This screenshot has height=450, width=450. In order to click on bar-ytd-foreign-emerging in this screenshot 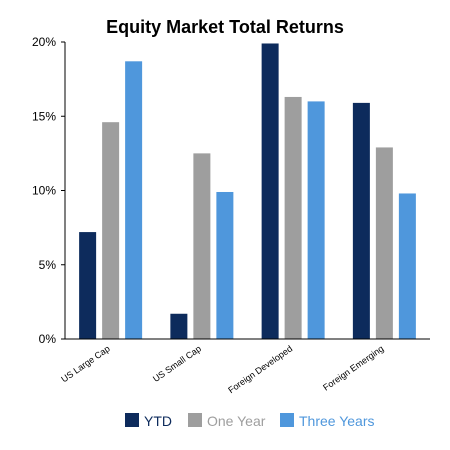, I will do `click(361, 220)`.